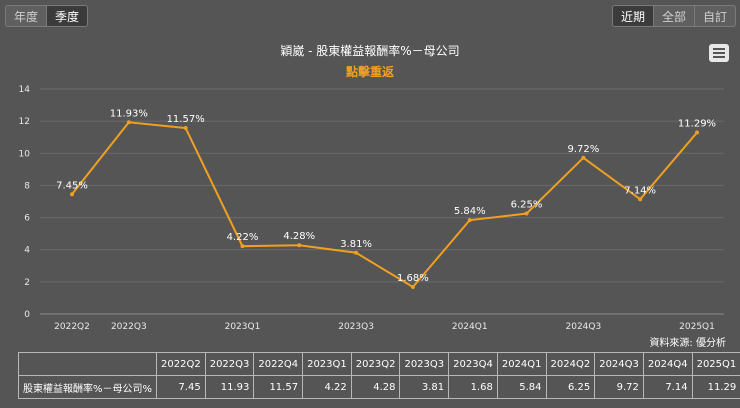 The image size is (740, 408). Describe the element at coordinates (72, 185) in the screenshot. I see `data-label: 7.45%` at that location.